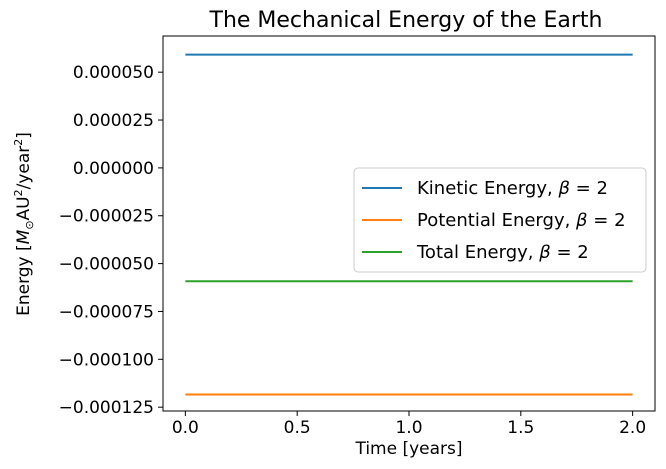 The height and width of the screenshot is (469, 666). What do you see at coordinates (106, 408) in the screenshot?
I see `y-tick-label: −0.000125` at bounding box center [106, 408].